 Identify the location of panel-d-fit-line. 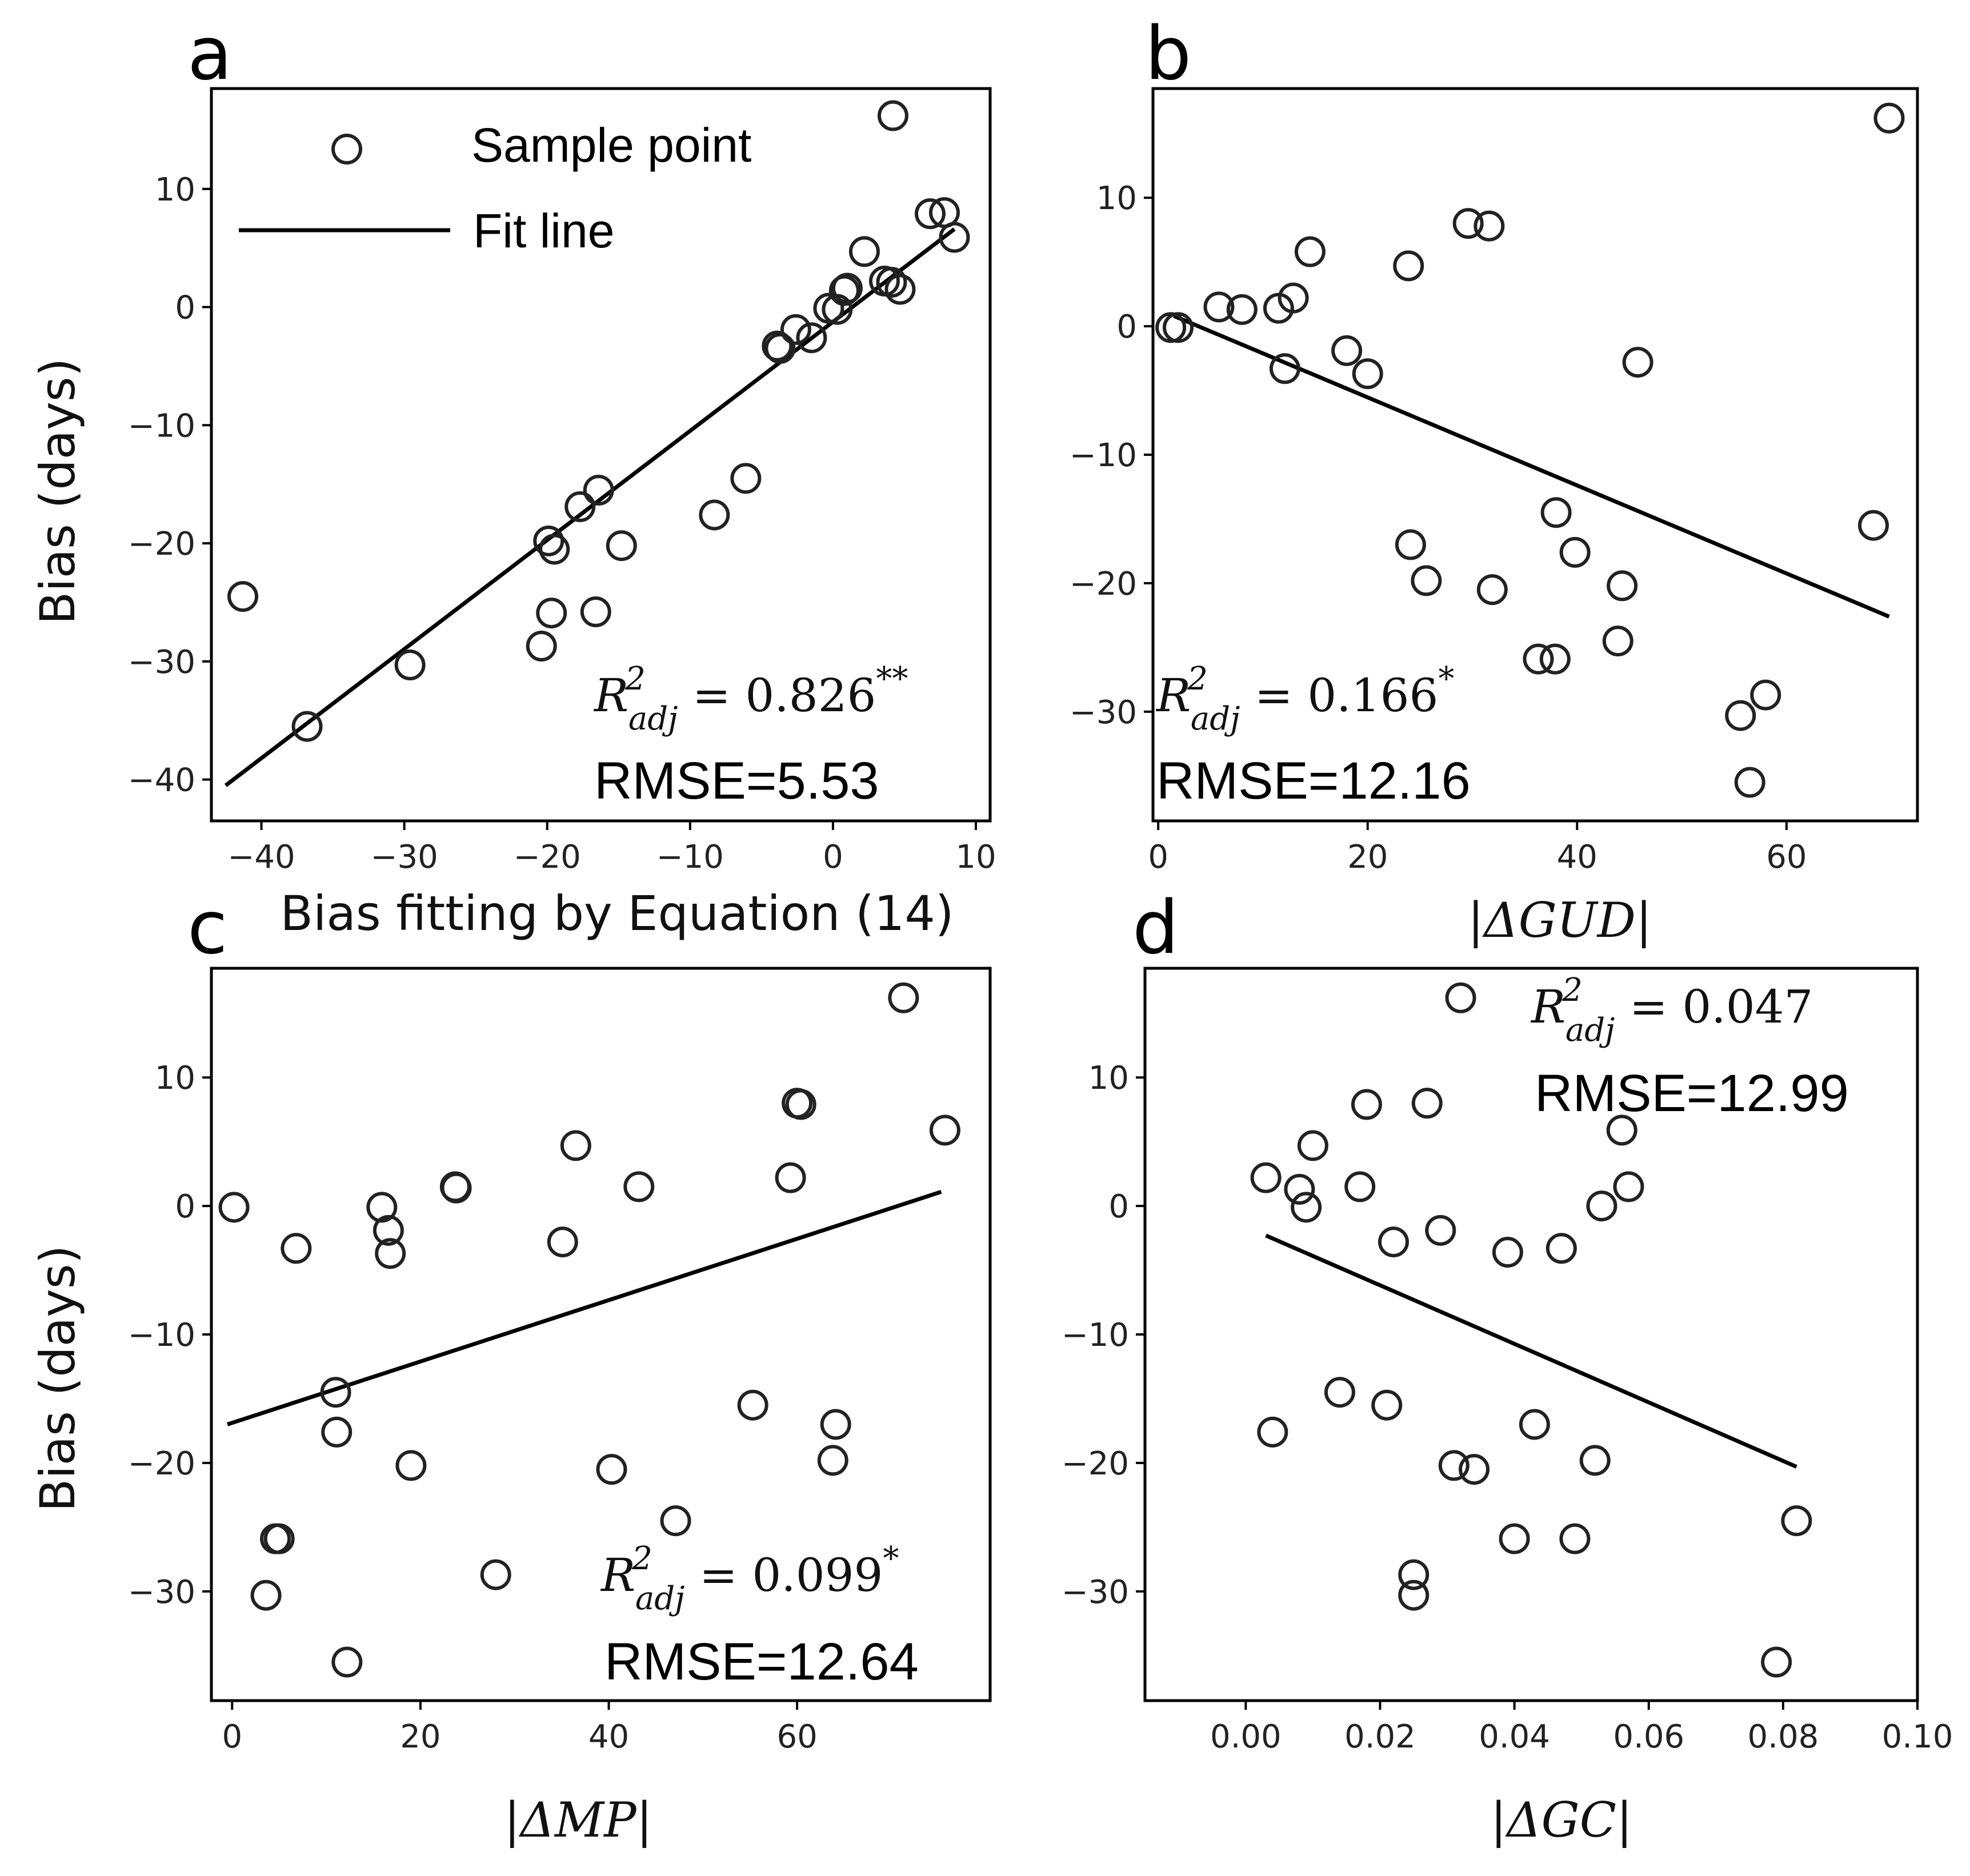
(1531, 1351).